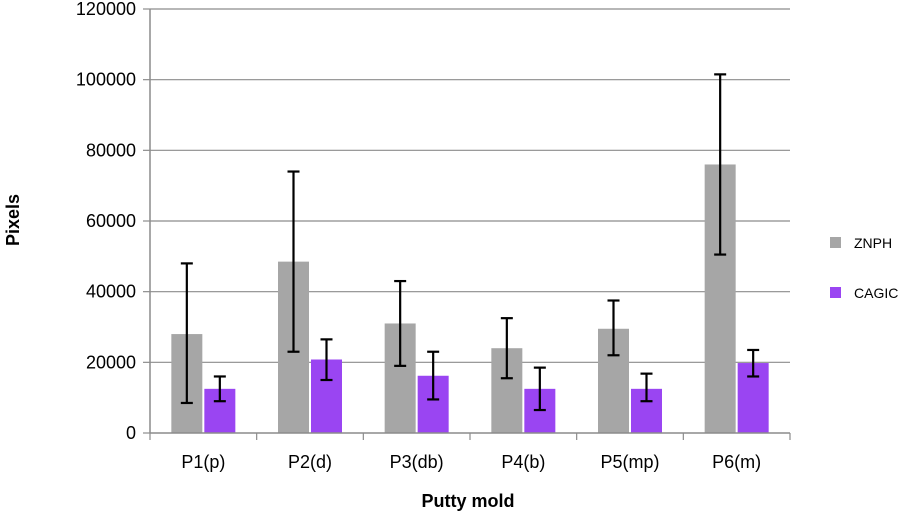 The width and height of the screenshot is (923, 518). What do you see at coordinates (864, 268) in the screenshot?
I see `legend: ZNPH CAGIC` at bounding box center [864, 268].